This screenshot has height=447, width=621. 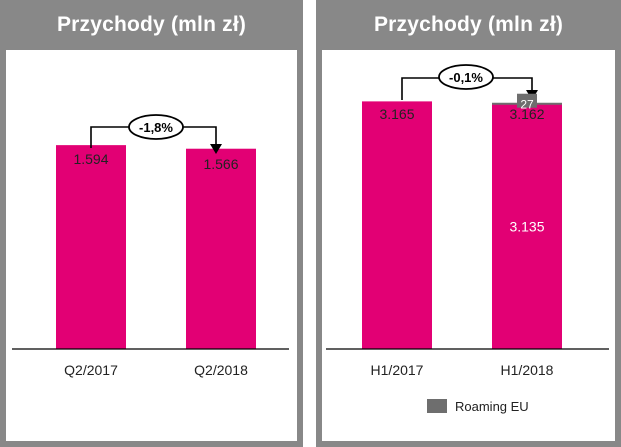 I want to click on total-label-h1-2017: 3.165, so click(x=396, y=114).